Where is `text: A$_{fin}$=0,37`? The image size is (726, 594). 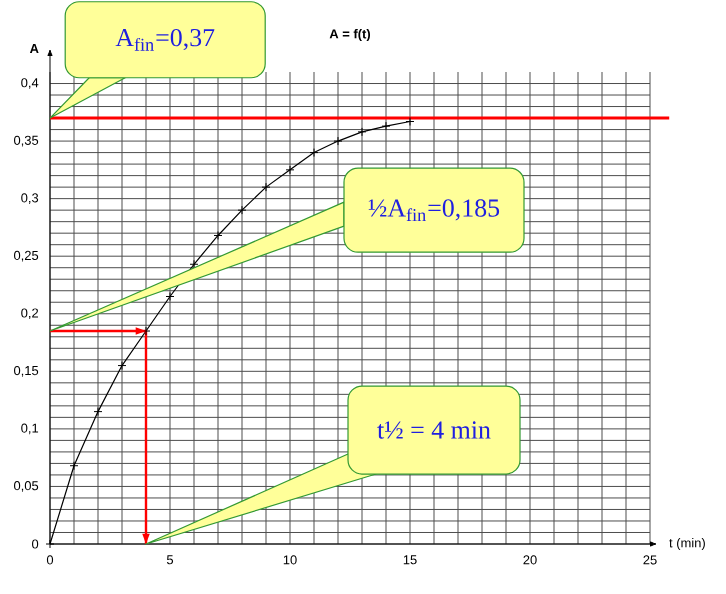 text: A$_{fin}$=0,37 is located at coordinates (165, 39).